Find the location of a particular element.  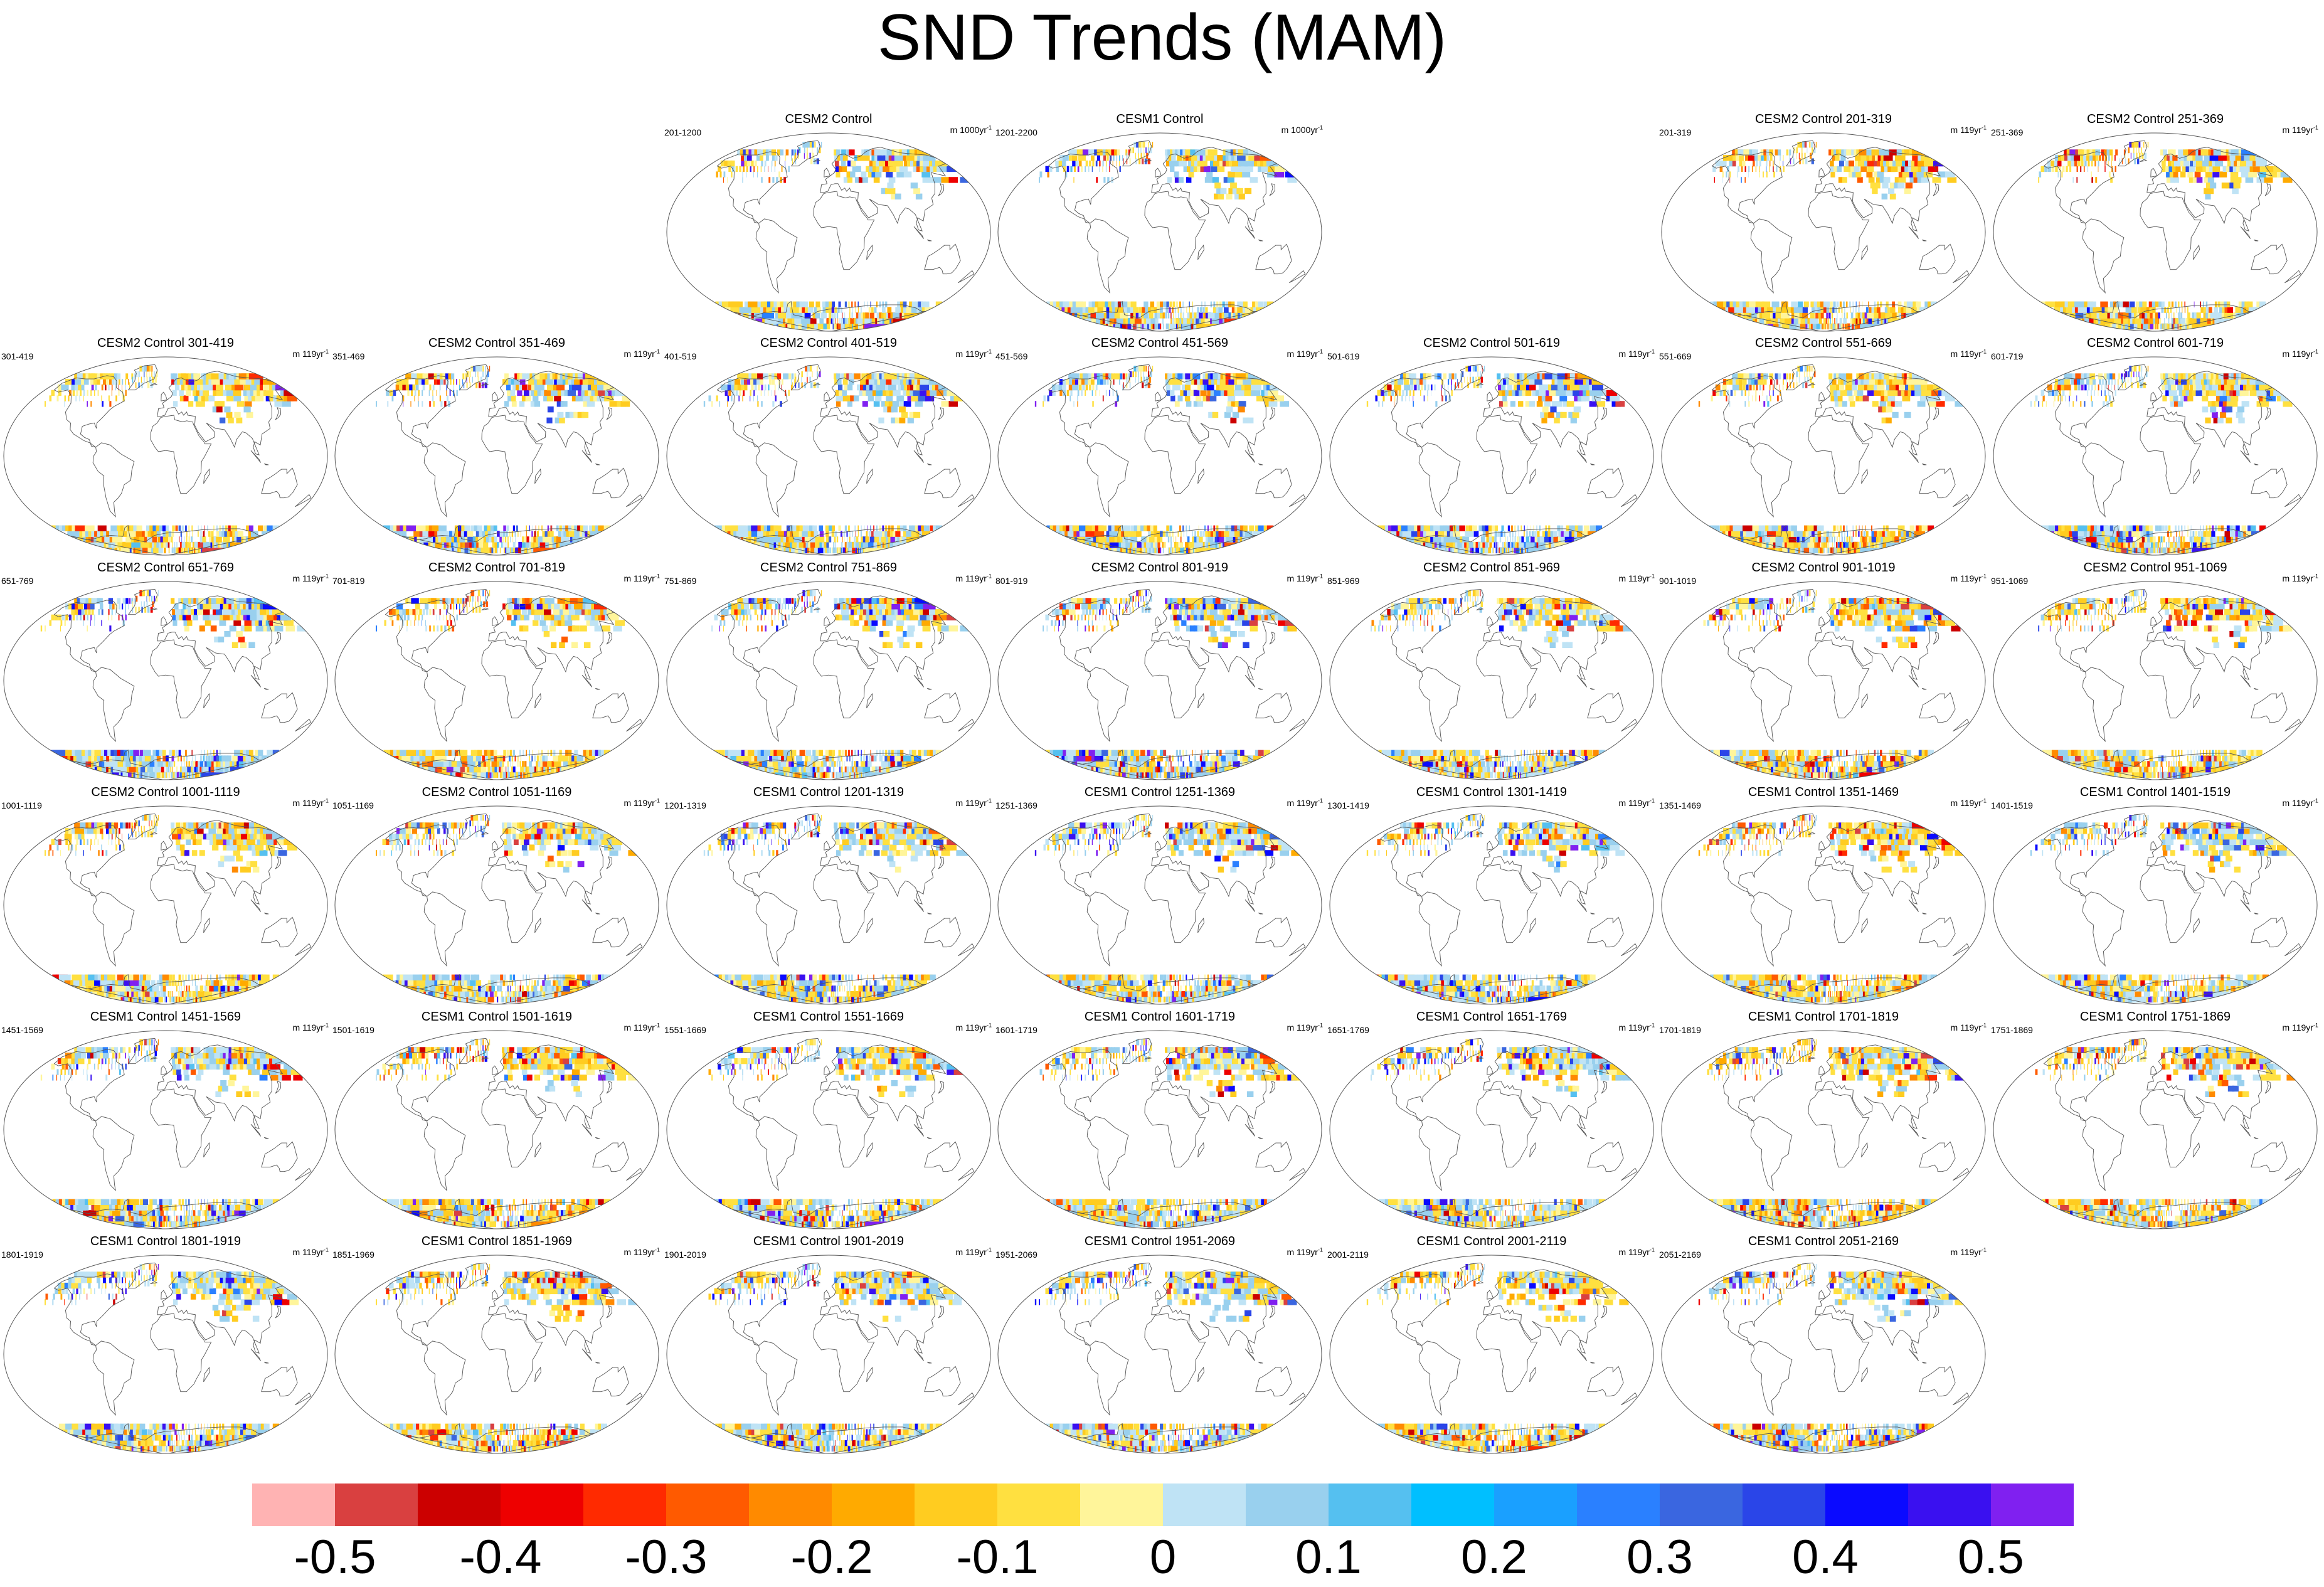

panel-year-range: 201-1200 is located at coordinates (682, 132).